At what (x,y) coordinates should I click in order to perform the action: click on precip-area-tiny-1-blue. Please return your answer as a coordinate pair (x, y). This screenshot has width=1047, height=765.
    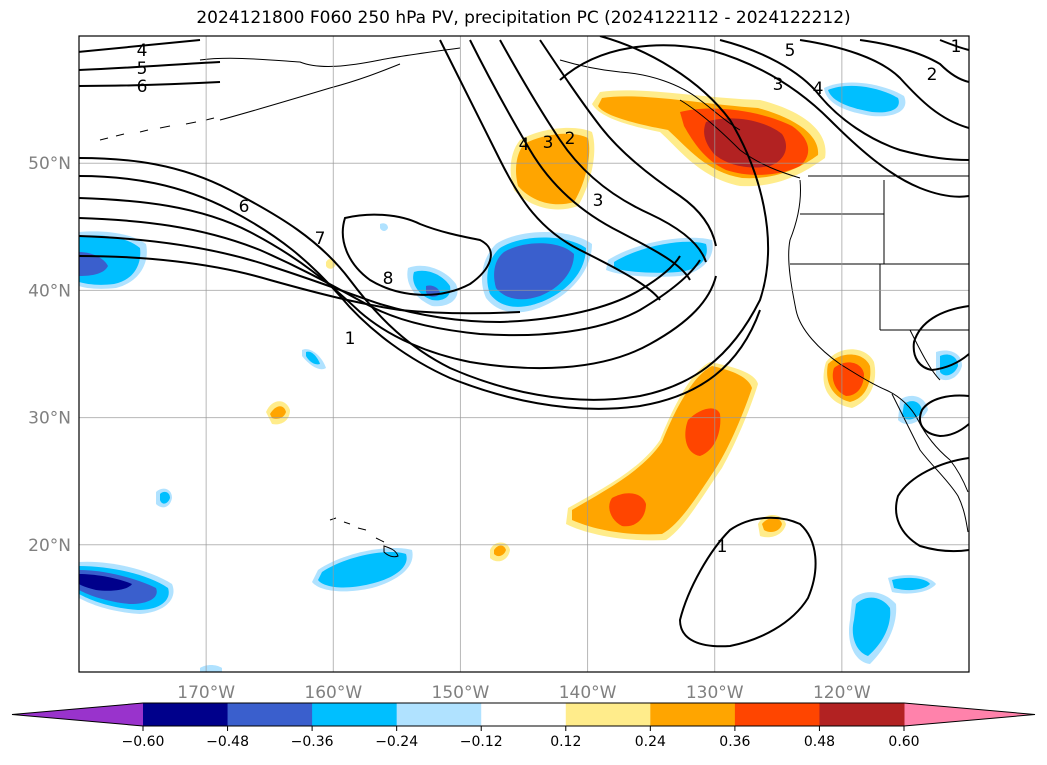
    Looking at the image, I should click on (165, 497).